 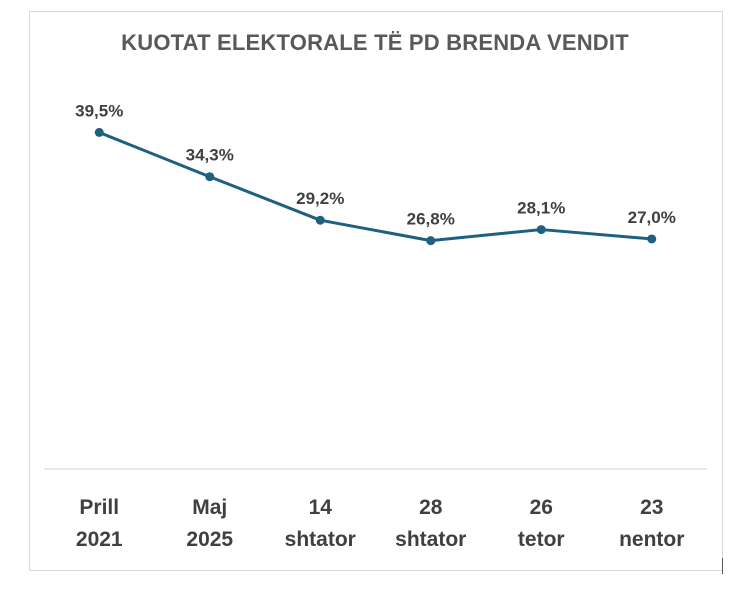 What do you see at coordinates (431, 219) in the screenshot?
I see `data-label-4: 26,8%` at bounding box center [431, 219].